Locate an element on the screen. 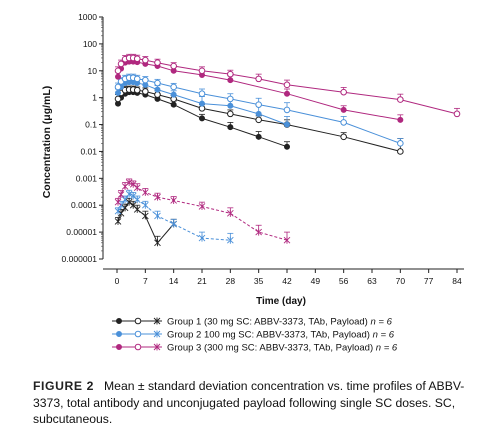 This screenshot has width=489, height=440. x-tick-label: 63 is located at coordinates (372, 281).